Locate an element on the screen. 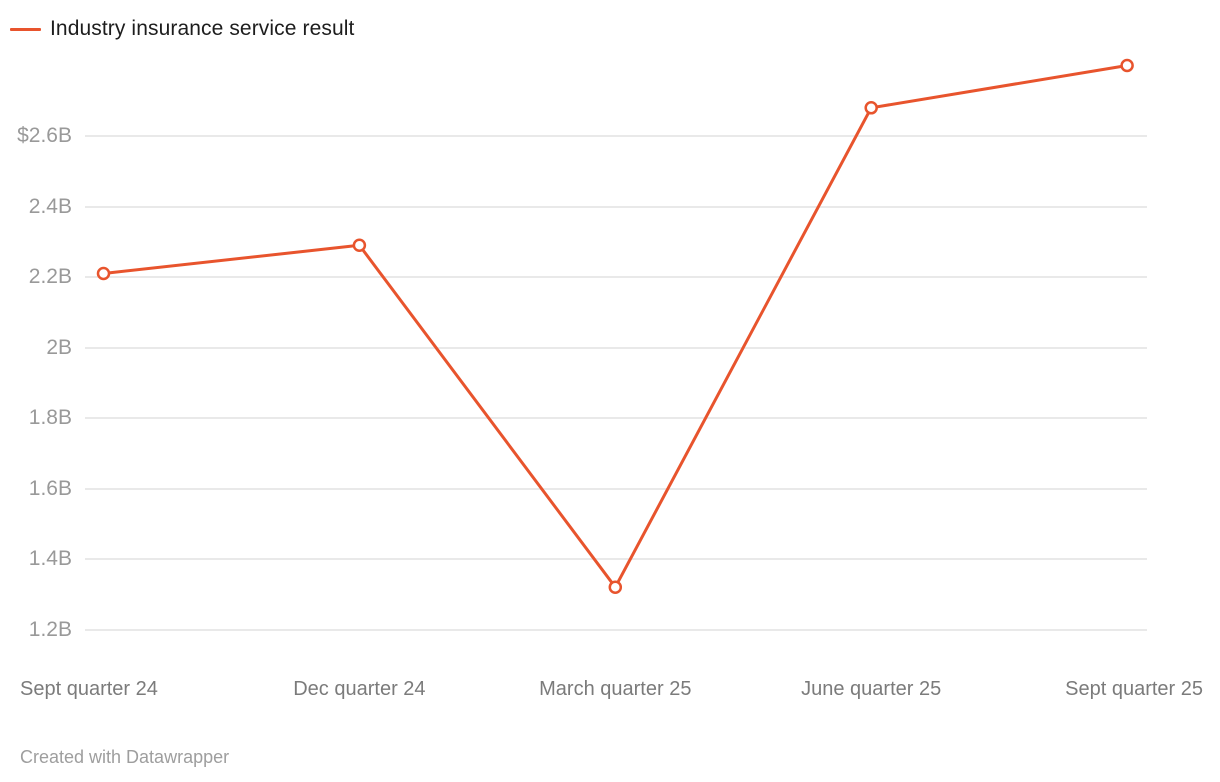 The image size is (1220, 782). legend-label: Industry insurance service result is located at coordinates (202, 28).